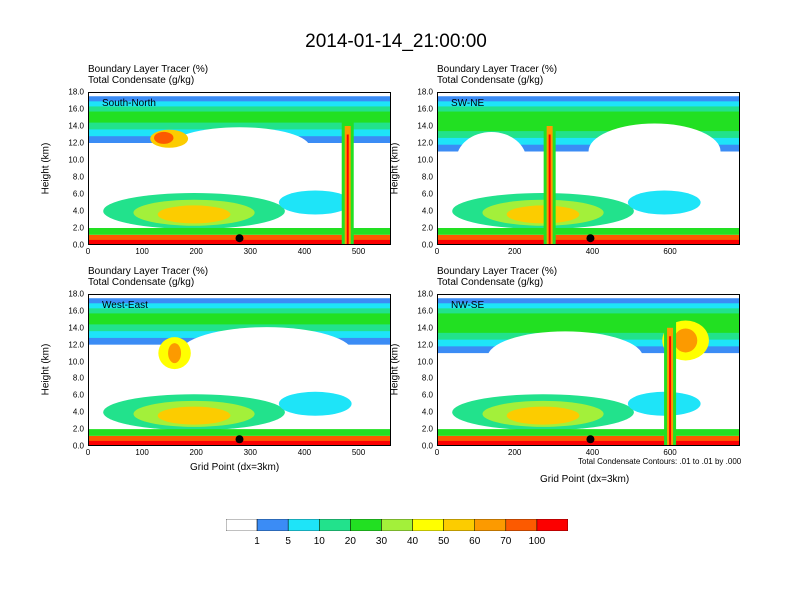 The height and width of the screenshot is (612, 792). Describe the element at coordinates (288, 541) in the screenshot. I see `colorbar-label: 5` at that location.